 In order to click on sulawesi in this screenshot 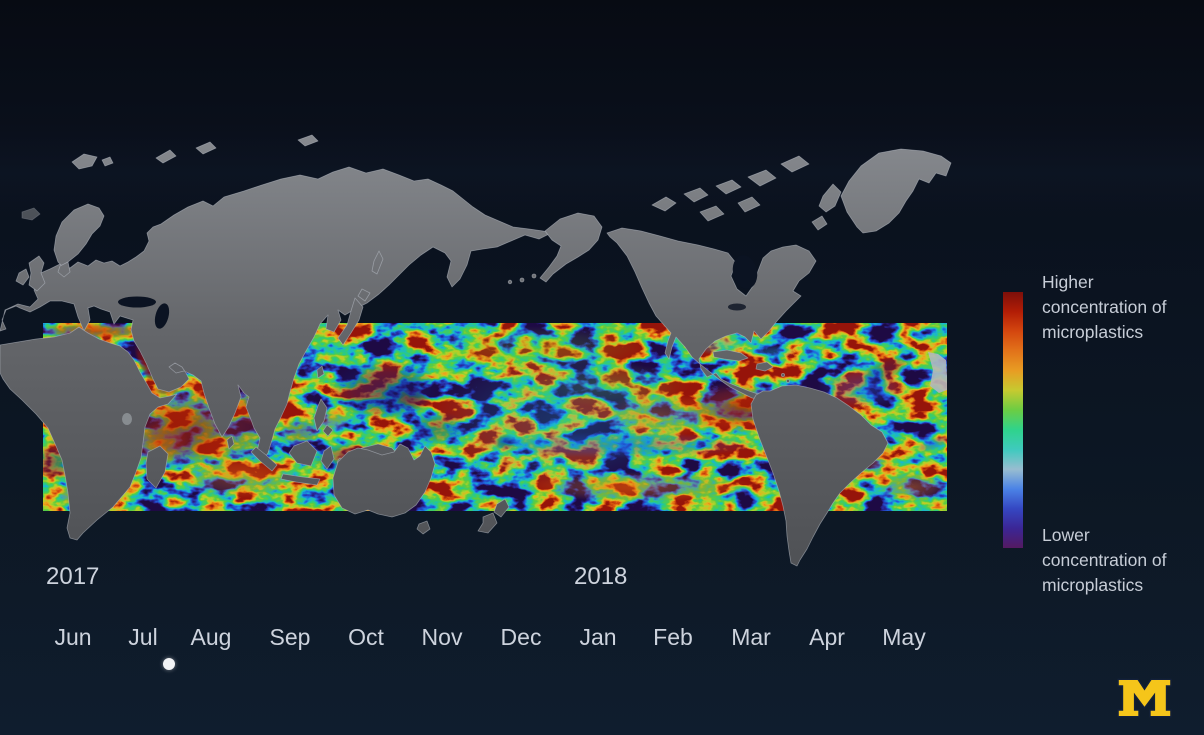, I will do `click(327, 457)`.